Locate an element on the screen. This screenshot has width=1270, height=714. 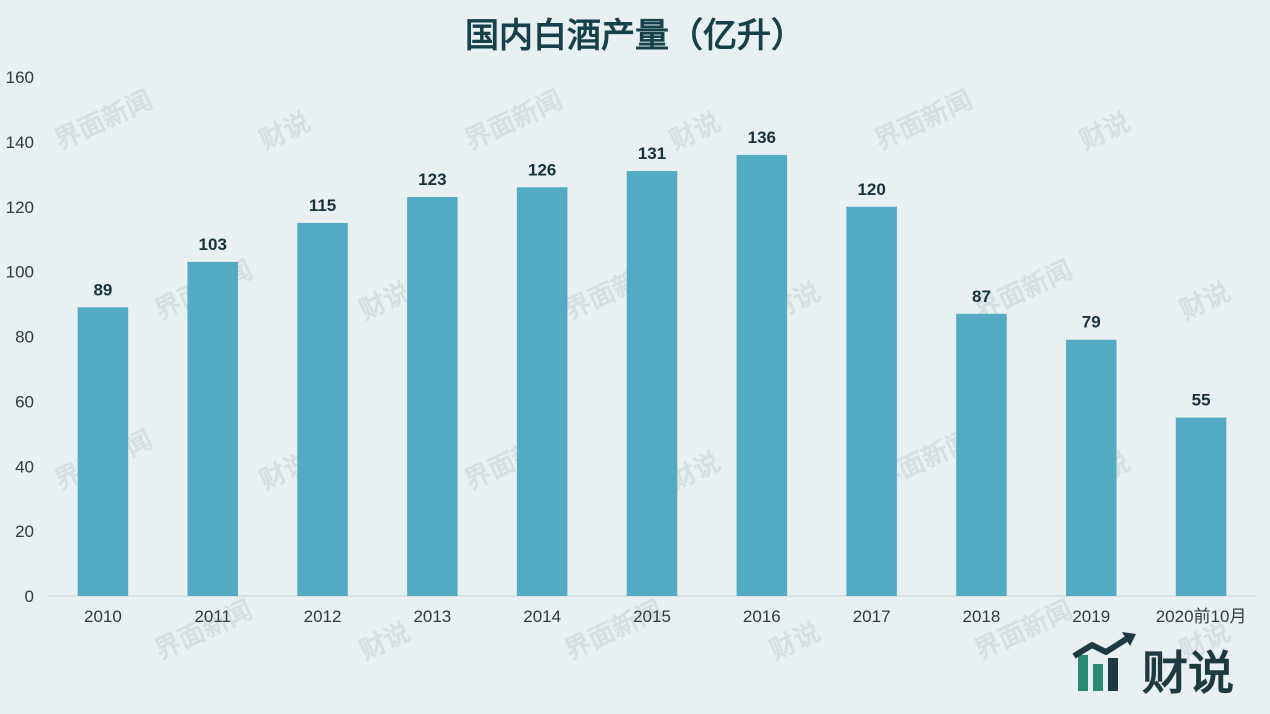
data-label: 123 is located at coordinates (432, 179).